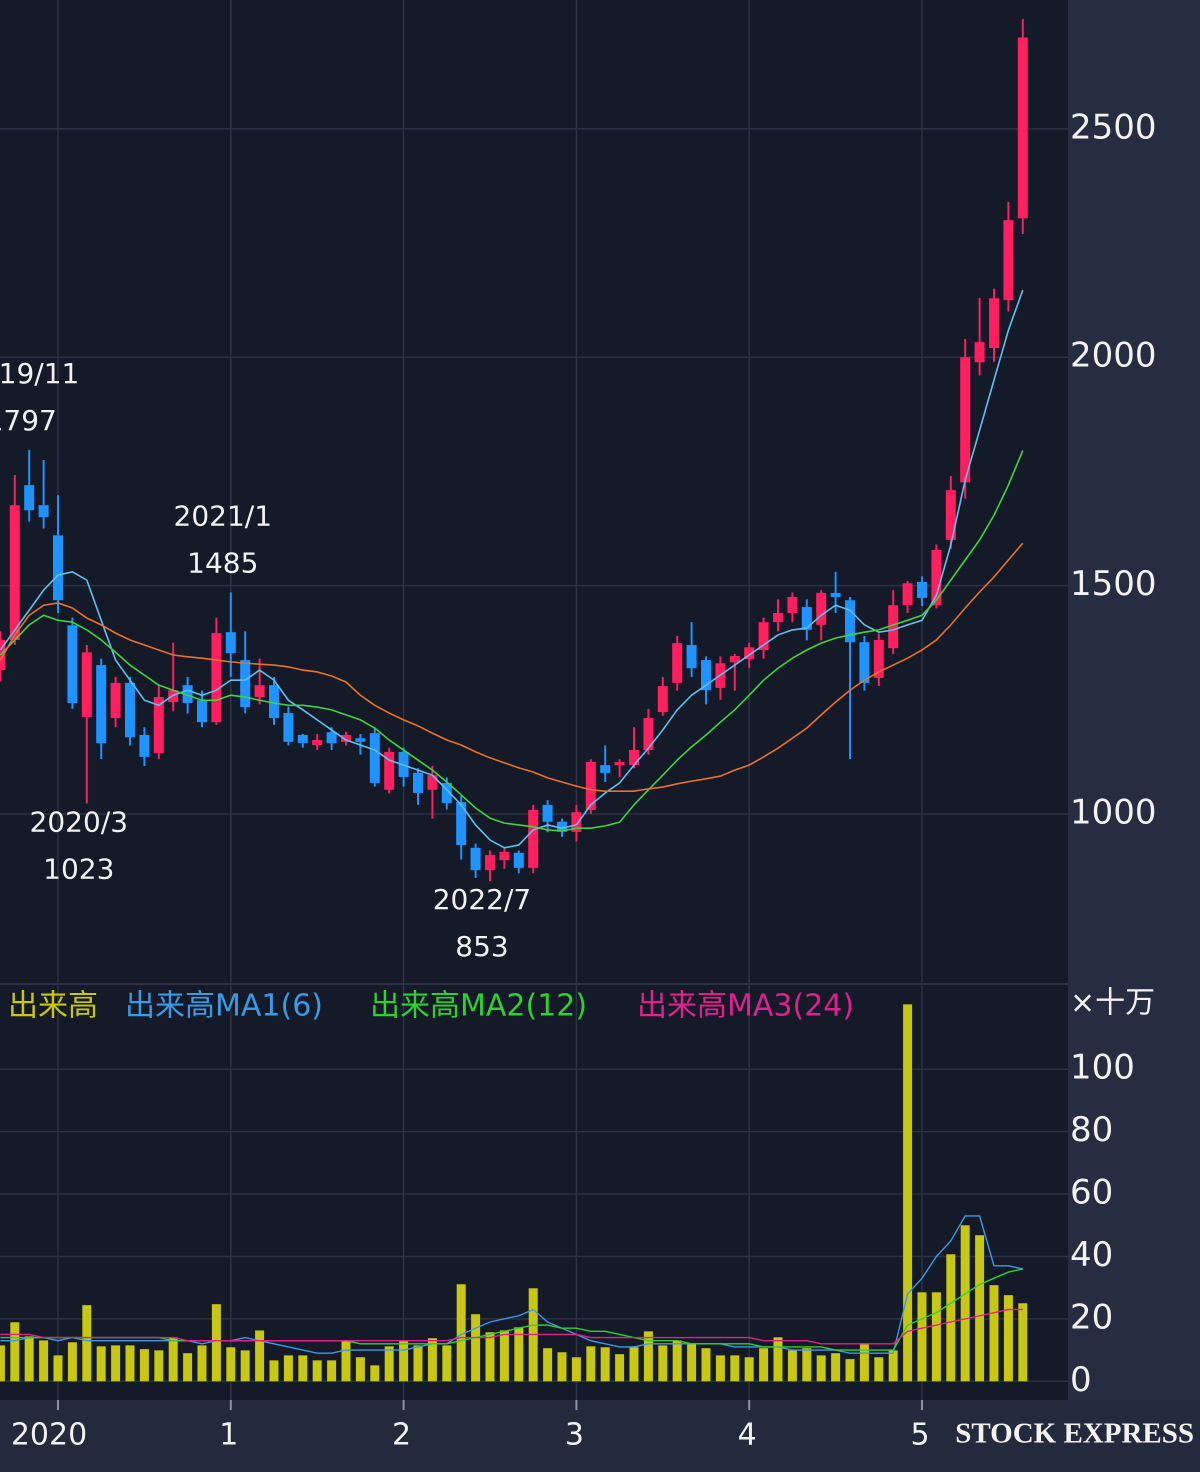 The width and height of the screenshot is (1200, 1472). Describe the element at coordinates (401, 1435) in the screenshot. I see `x-tick-label: 2` at that location.